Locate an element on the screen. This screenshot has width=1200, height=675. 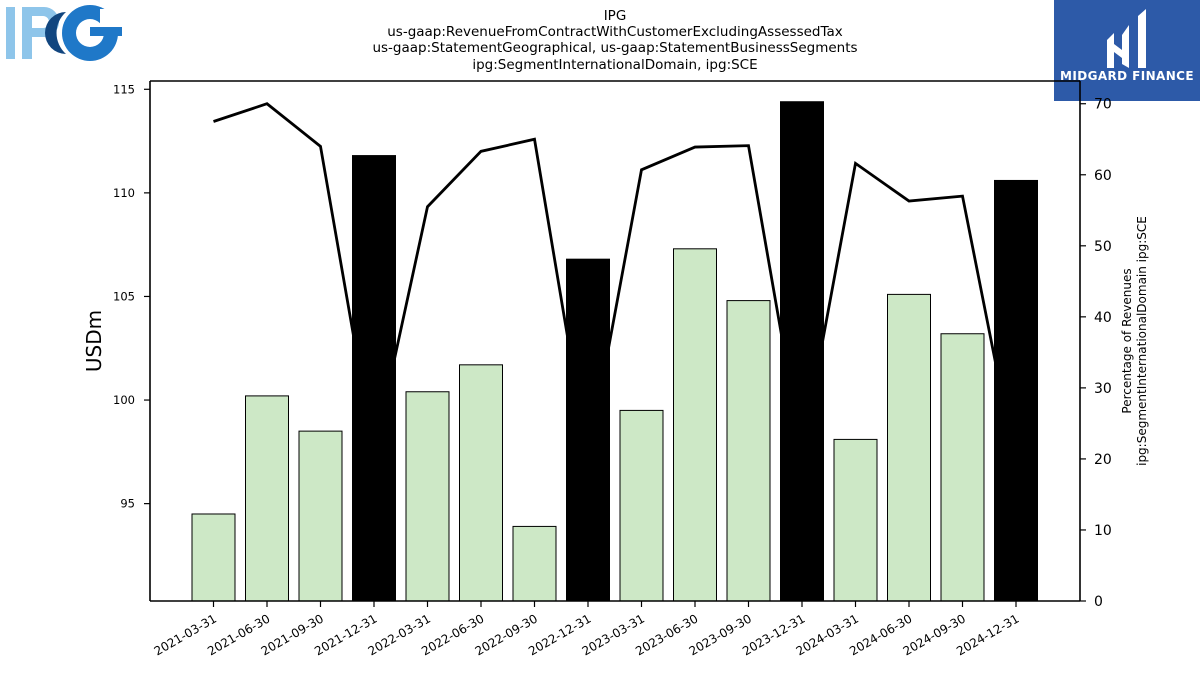
midgard-logo: MIDGARD FINANCE is located at coordinates (1127, 50).